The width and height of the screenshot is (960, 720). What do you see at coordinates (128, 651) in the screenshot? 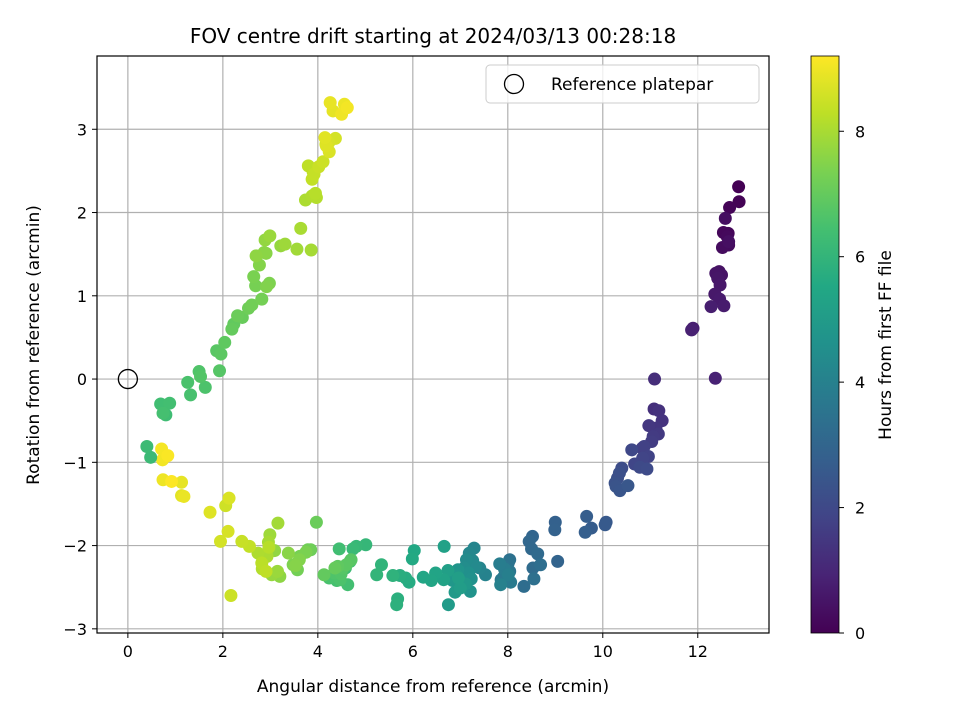
I see `x-tick-label: 0` at bounding box center [128, 651].